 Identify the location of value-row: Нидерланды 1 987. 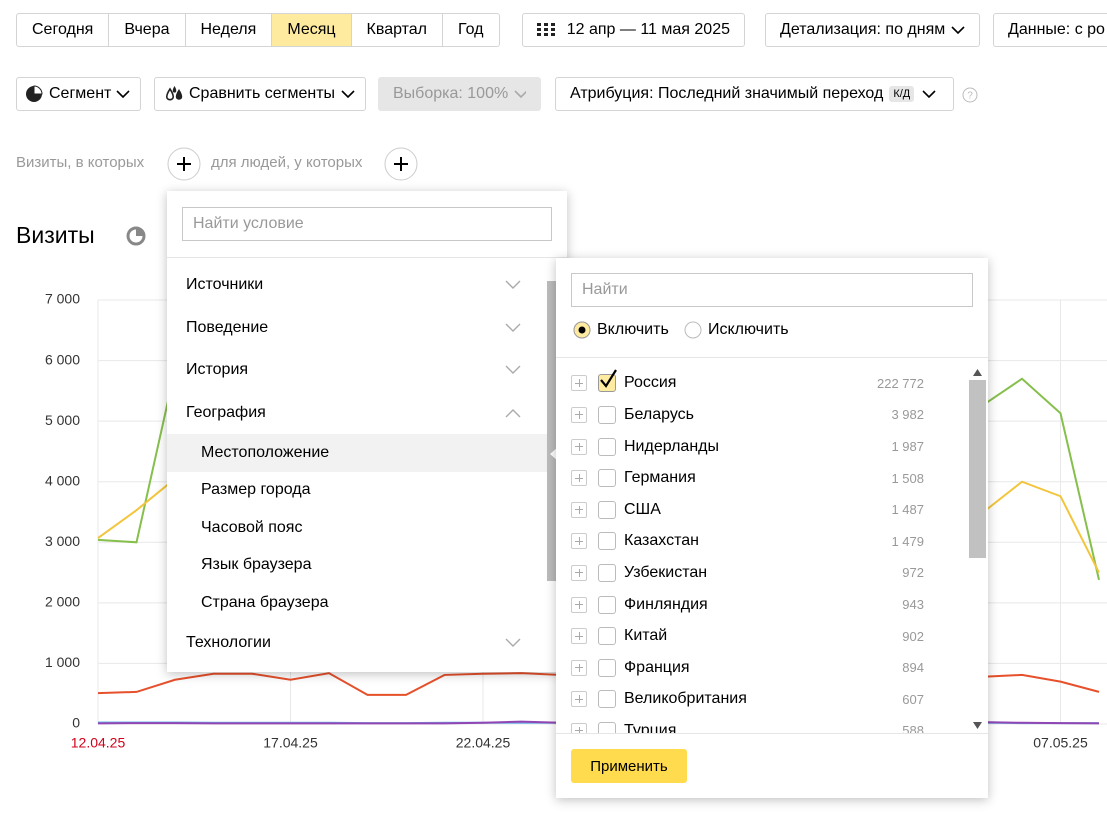
(762, 447).